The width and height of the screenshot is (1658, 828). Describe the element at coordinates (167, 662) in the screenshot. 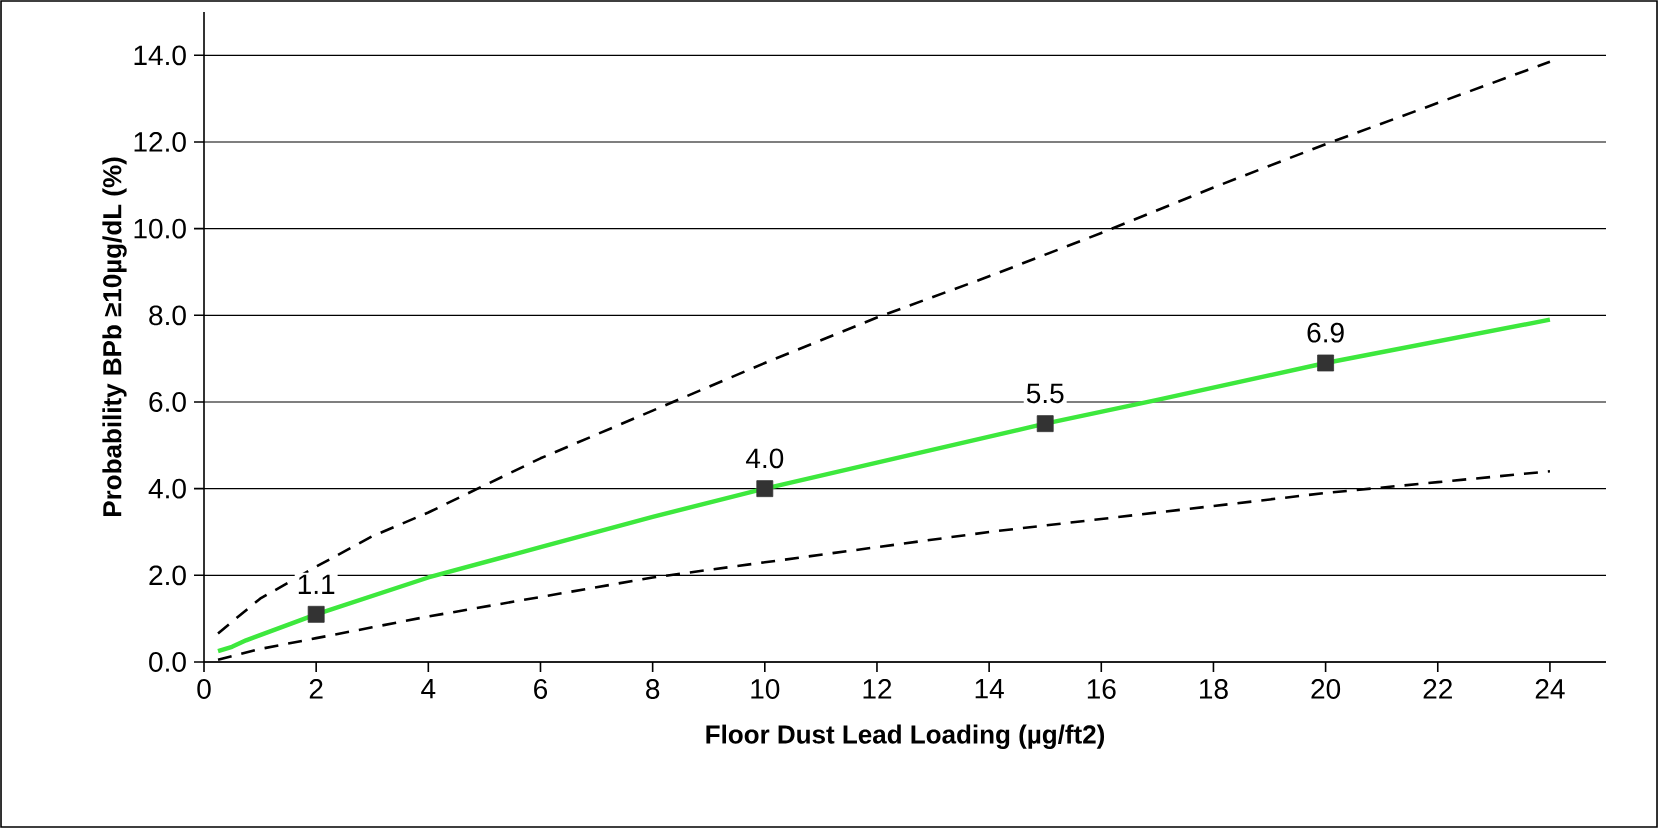

I see `y-tick-label: 0.0` at that location.